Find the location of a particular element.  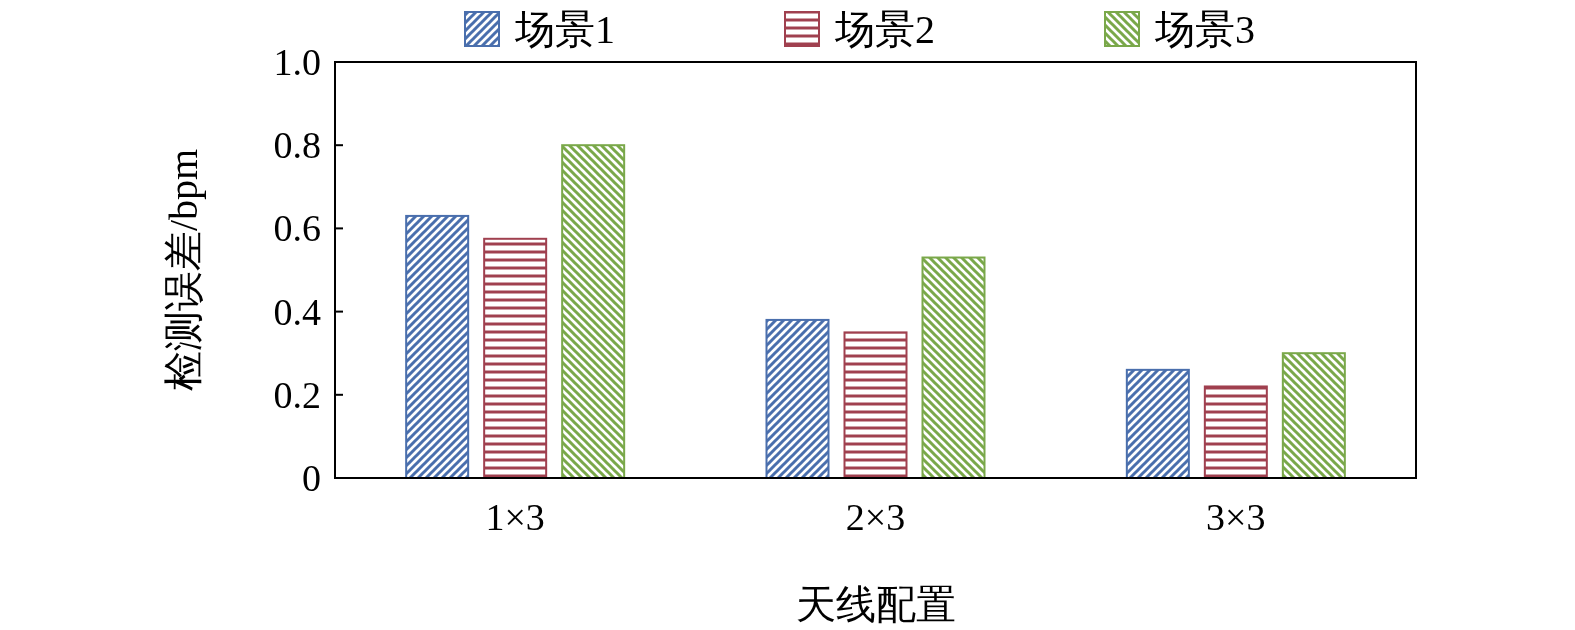

y-axis-title: 检测误差/bpm is located at coordinates (183, 270).